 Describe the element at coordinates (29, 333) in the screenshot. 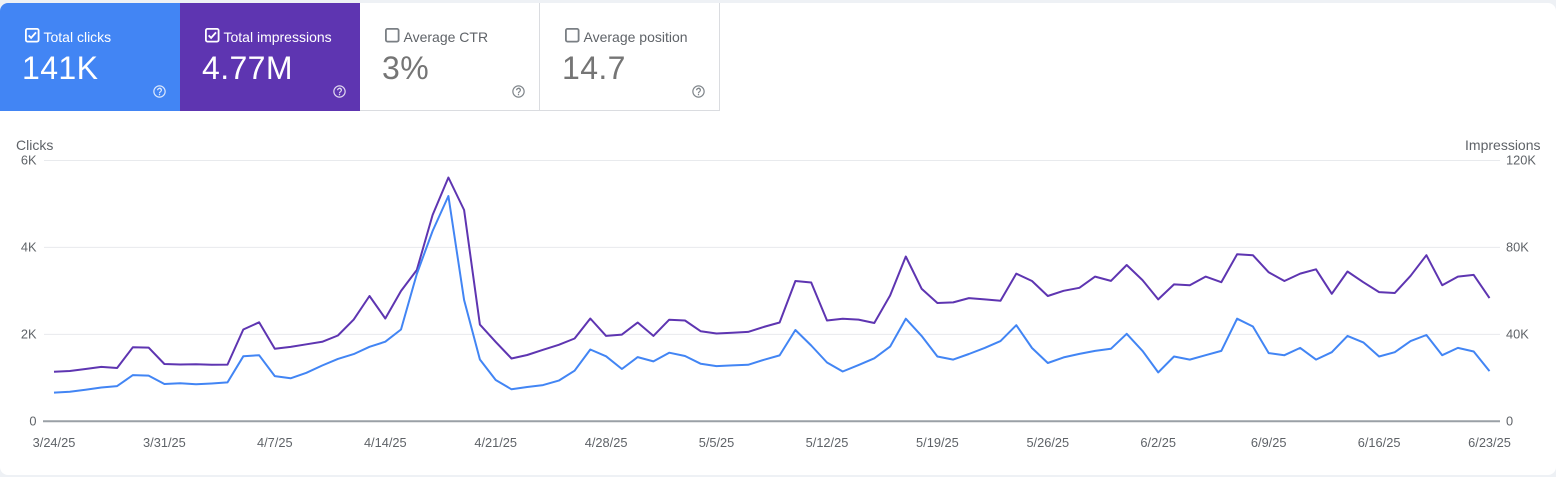

I see `svg-text: 2K` at that location.